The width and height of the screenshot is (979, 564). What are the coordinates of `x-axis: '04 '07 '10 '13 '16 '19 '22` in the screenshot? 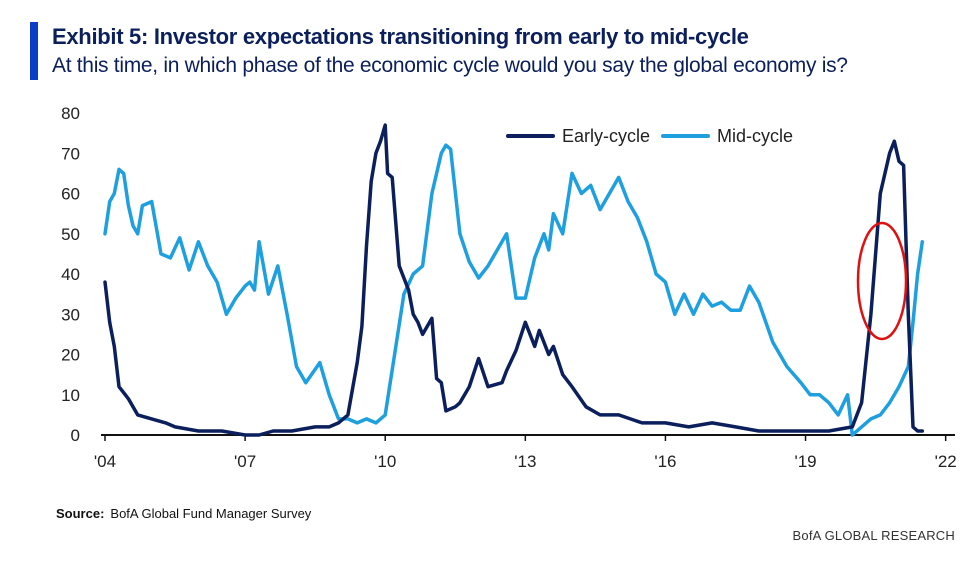 It's located at (525, 453).